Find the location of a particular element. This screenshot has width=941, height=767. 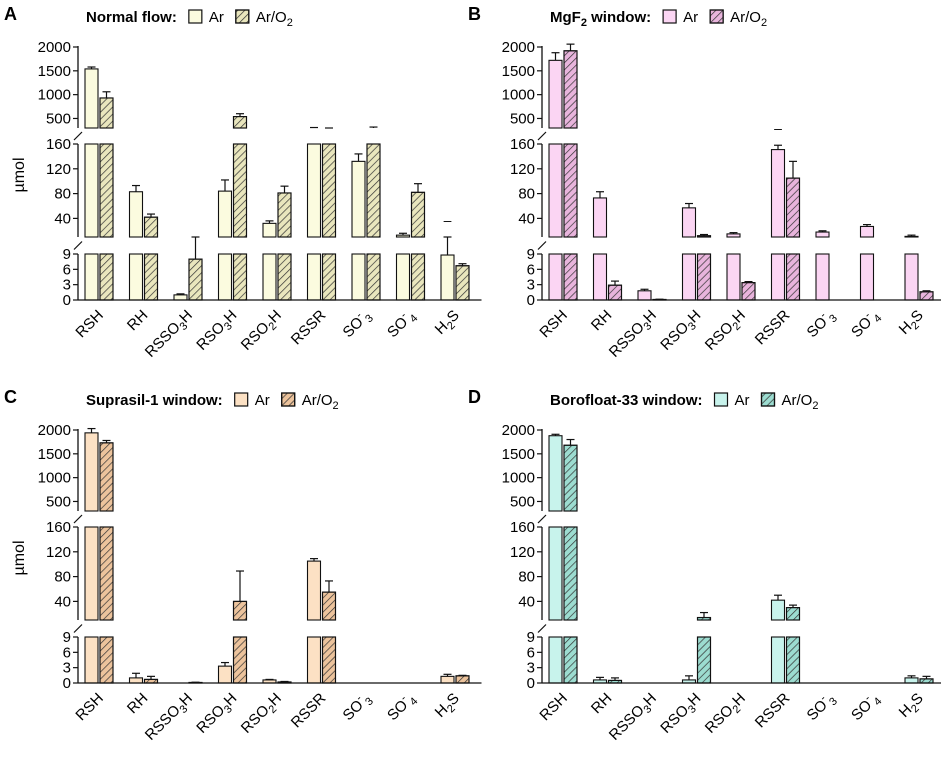

x-tick-label: RH is located at coordinates (601, 320).